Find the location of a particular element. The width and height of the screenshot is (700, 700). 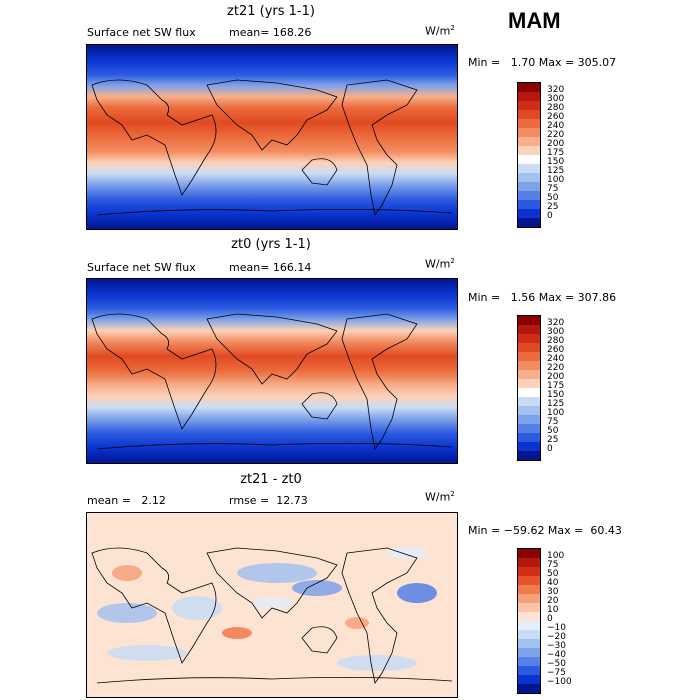

colorbar-tick-label: 260 is located at coordinates (556, 117).